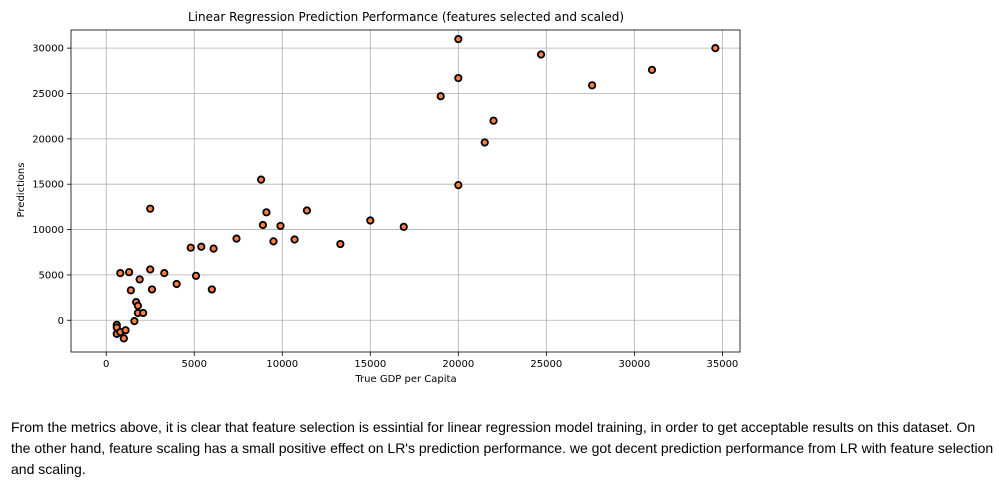 This screenshot has width=999, height=480. I want to click on y-tick-label: 15000, so click(48, 185).